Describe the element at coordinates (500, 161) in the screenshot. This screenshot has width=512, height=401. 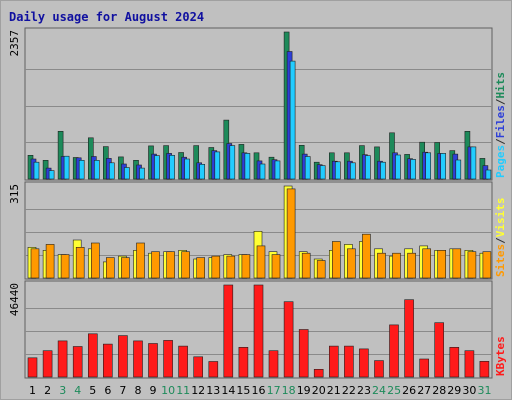
I see `legend-pages: Pages` at that location.